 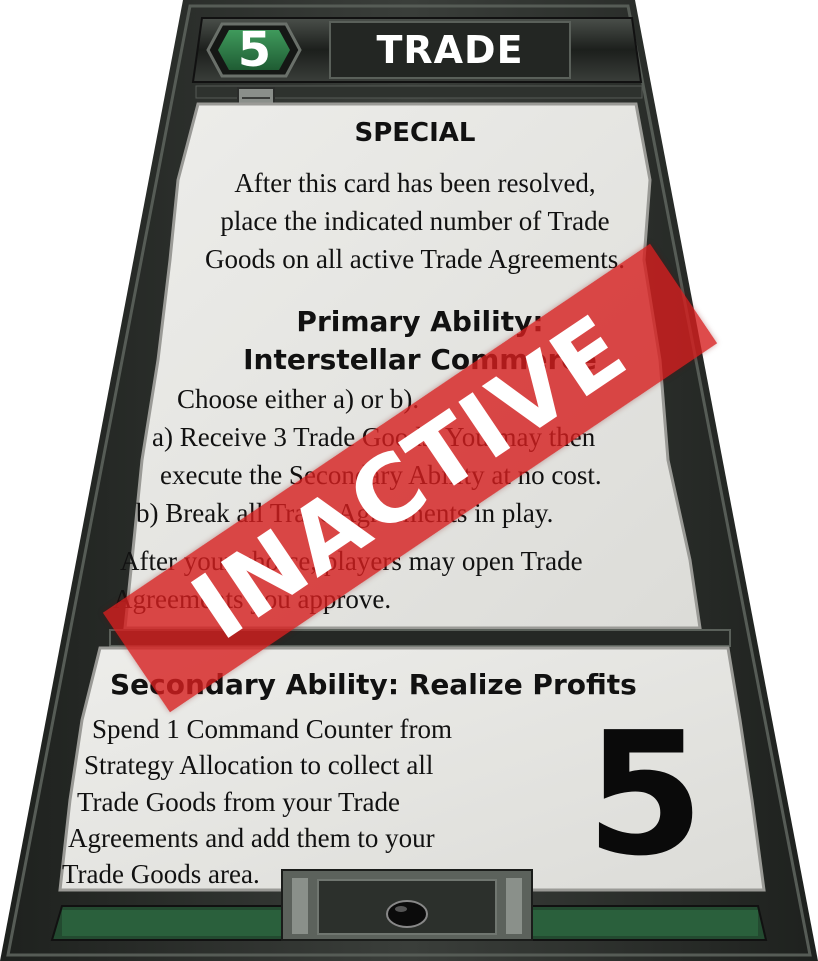 What do you see at coordinates (272, 729) in the screenshot?
I see `secondary-line: Spend 1 Command Counter from` at bounding box center [272, 729].